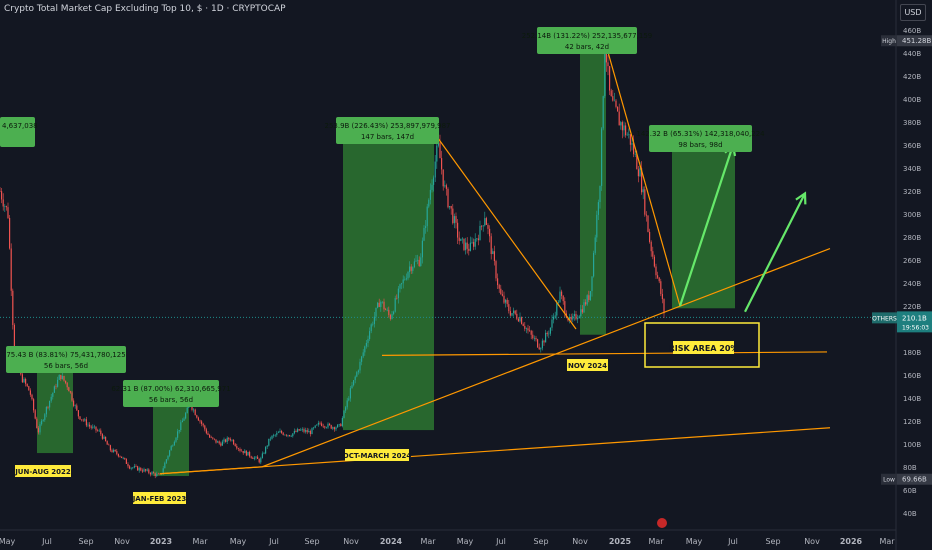 The width and height of the screenshot is (932, 550). Describe the element at coordinates (170, 389) in the screenshot. I see `measure-label-value: 62.31 B (87.00%) 62,310,665,971` at that location.